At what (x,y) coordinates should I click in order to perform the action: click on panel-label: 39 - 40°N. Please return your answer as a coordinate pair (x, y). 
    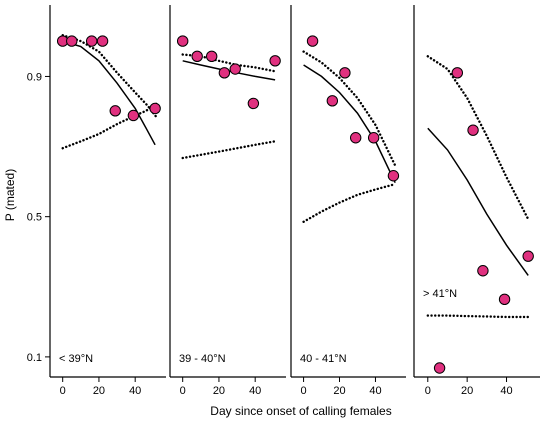
    Looking at the image, I should click on (202, 359).